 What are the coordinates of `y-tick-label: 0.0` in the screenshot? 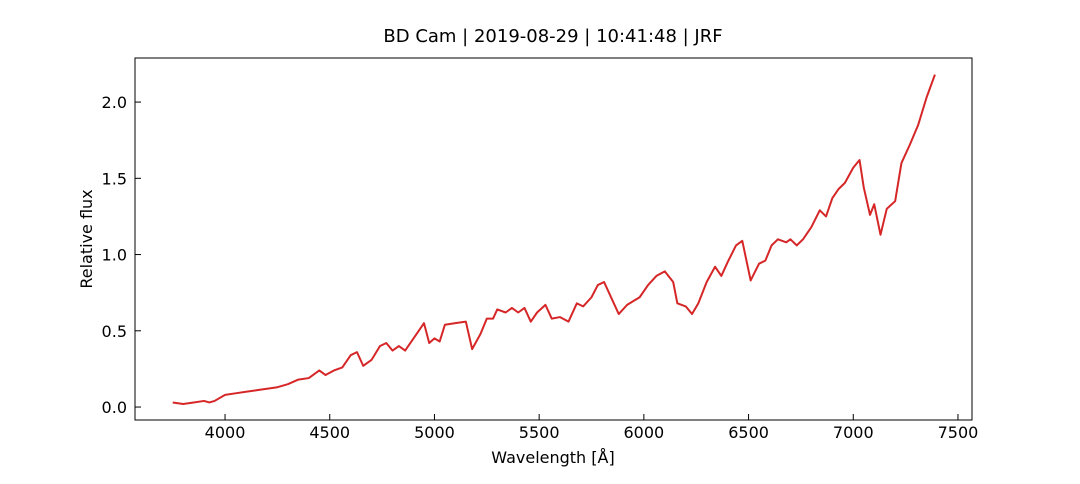 It's located at (114, 407).